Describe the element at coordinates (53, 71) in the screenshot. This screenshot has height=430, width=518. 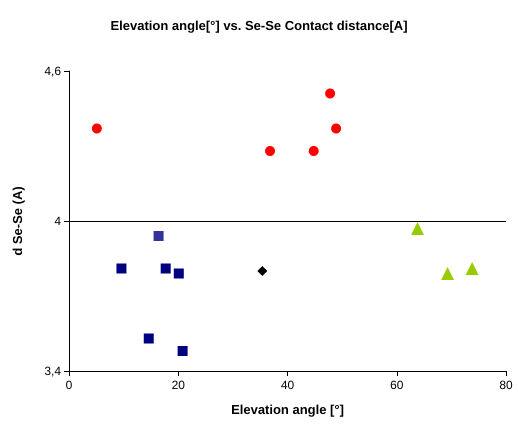
I see `y-tick-label: 4,6` at that location.